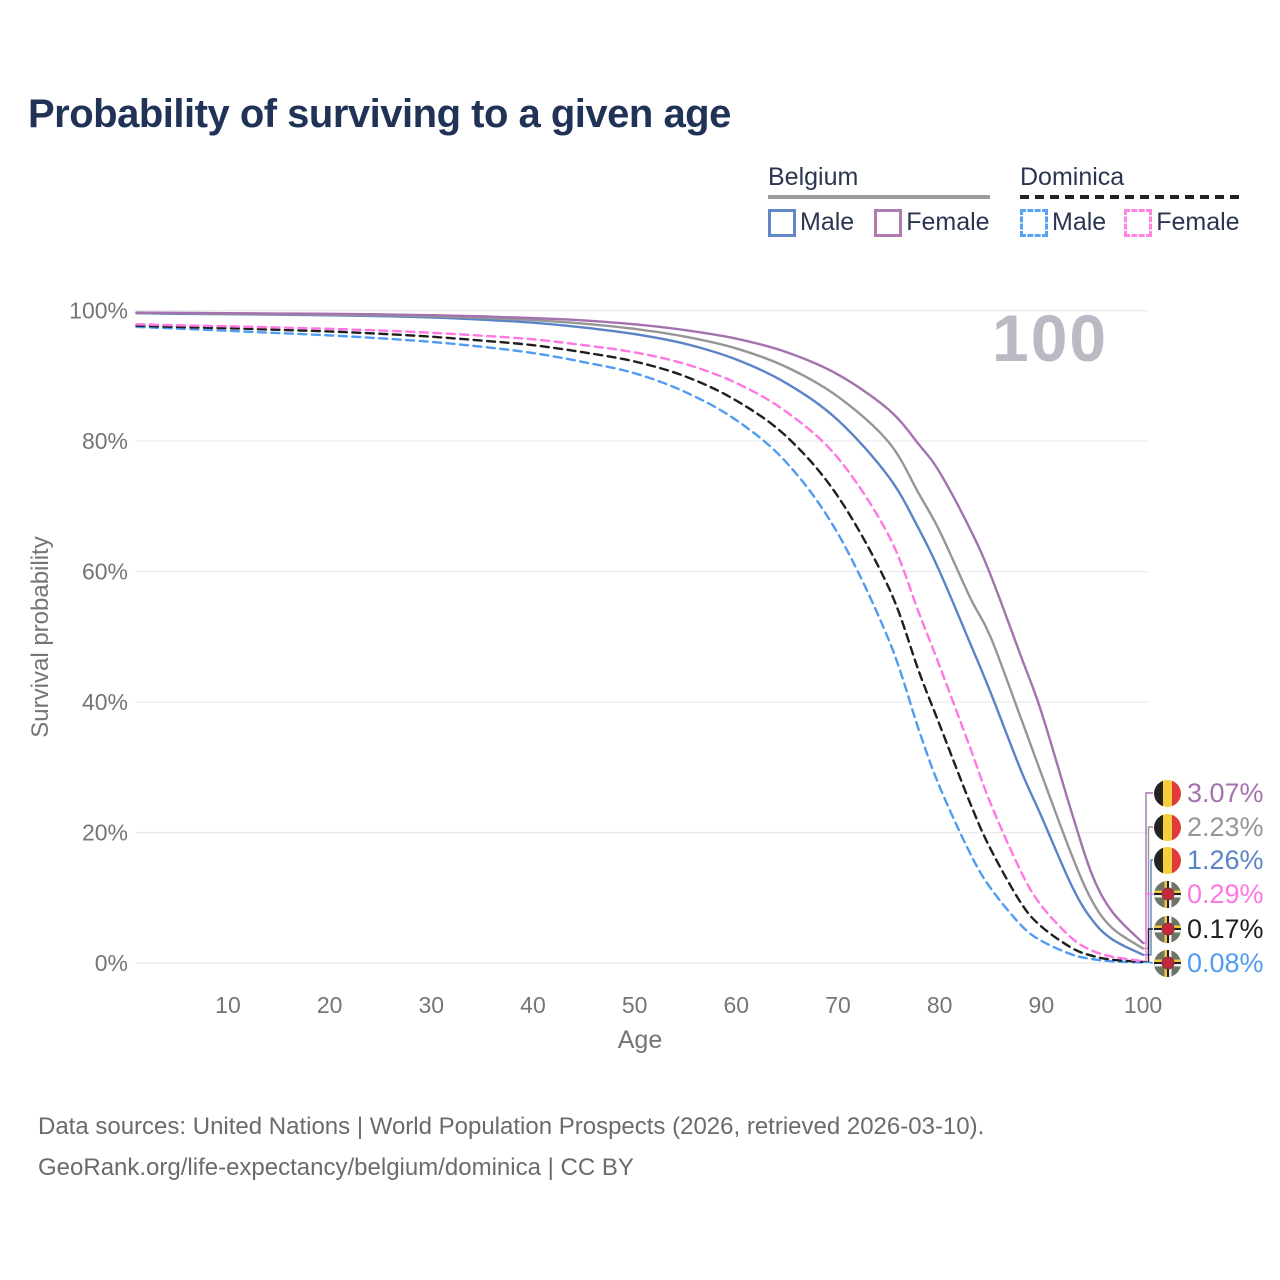 Image resolution: width=1280 pixels, height=1280 pixels. Describe the element at coordinates (827, 222) in the screenshot. I see `legend-label-belgium-male: Male` at that location.